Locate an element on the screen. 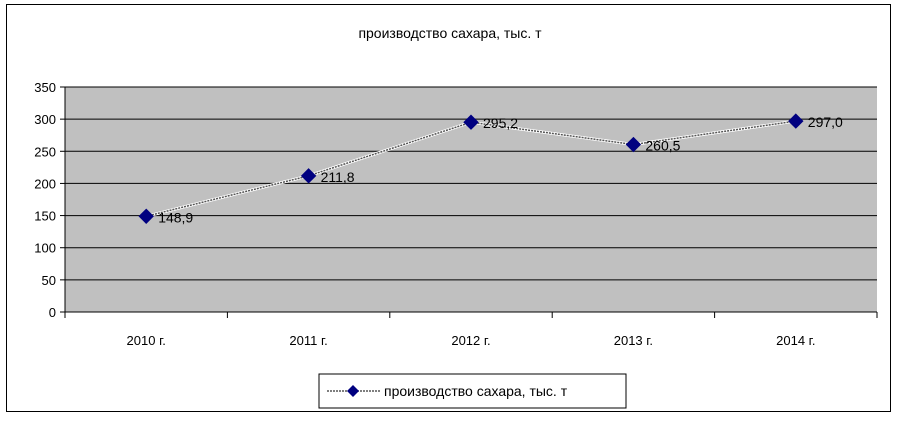 The height and width of the screenshot is (424, 899). x-axis-tick-labels: 2010 г. 2011 г. 2012 г. 2013 г. 2014 г. is located at coordinates (471, 340).